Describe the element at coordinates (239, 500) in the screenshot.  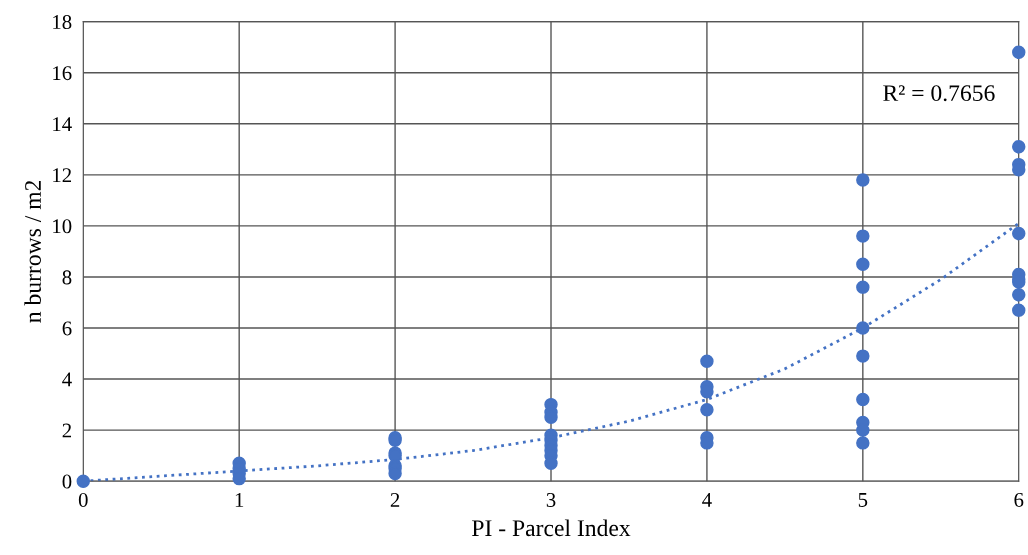
I see `x-tick-label: 1` at that location.